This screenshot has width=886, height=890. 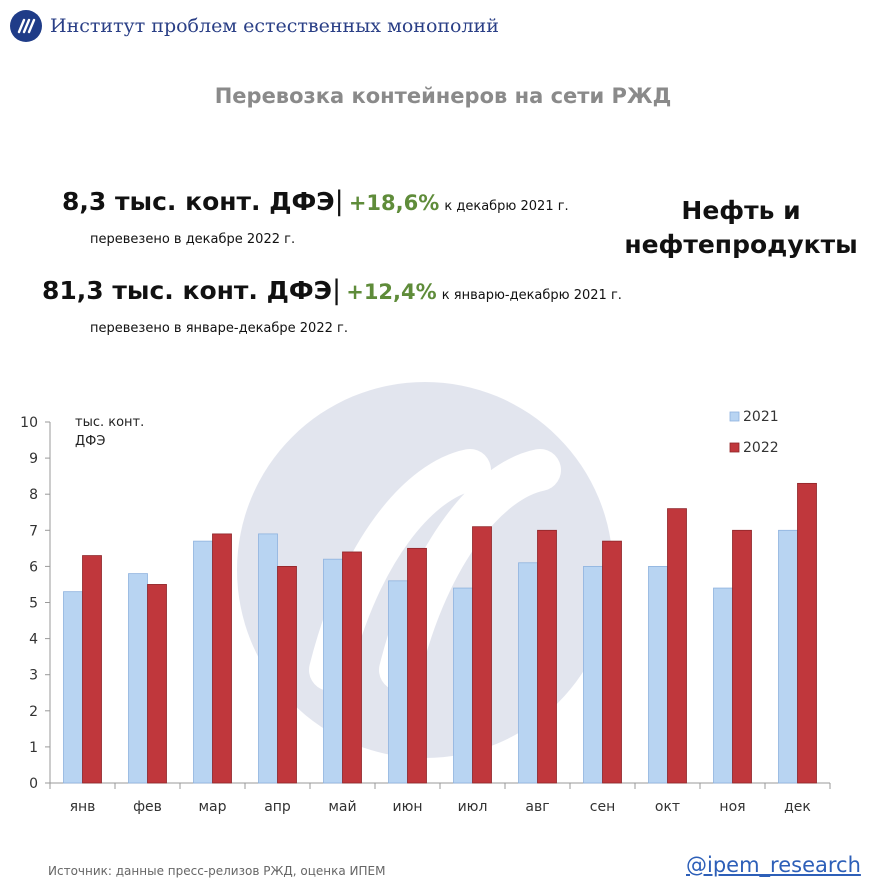 What do you see at coordinates (723, 685) in the screenshot?
I see `bar-2021-ноя` at bounding box center [723, 685].